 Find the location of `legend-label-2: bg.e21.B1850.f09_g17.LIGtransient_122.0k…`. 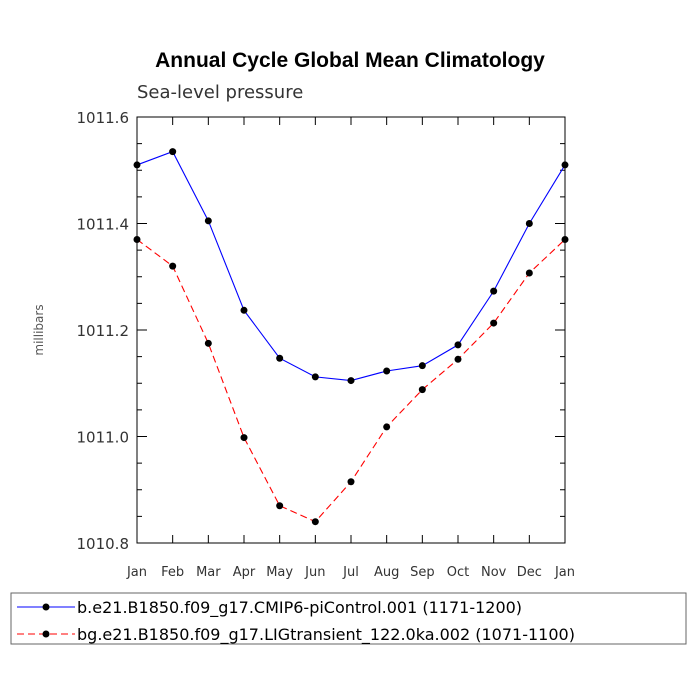

legend-label-2: bg.e21.B1850.f09_g17.LIGtransient_122.0k… is located at coordinates (326, 635).